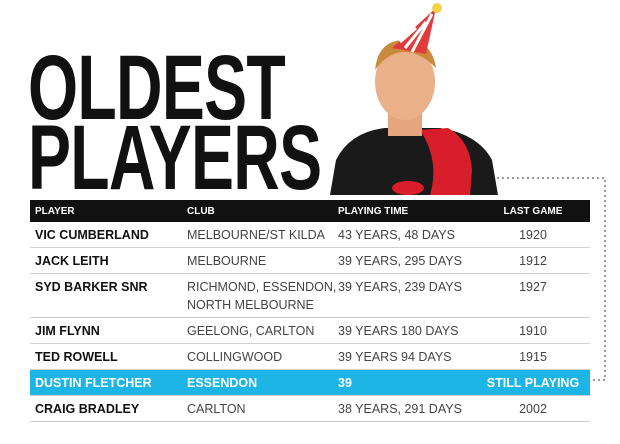 The image size is (620, 444). What do you see at coordinates (533, 330) in the screenshot?
I see `table-cell: 1910` at bounding box center [533, 330].